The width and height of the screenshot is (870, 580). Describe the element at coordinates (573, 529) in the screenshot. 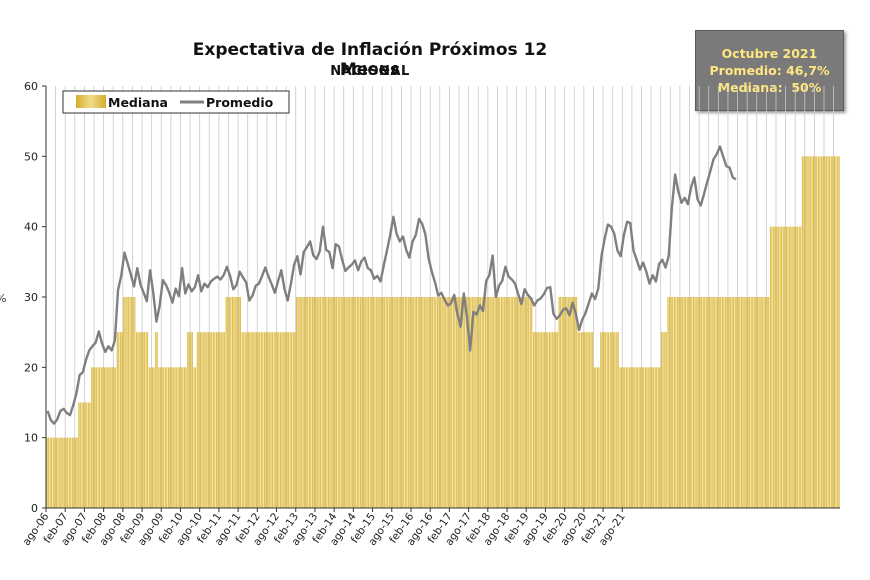

I see `x-tick-label: ago-20` at that location.